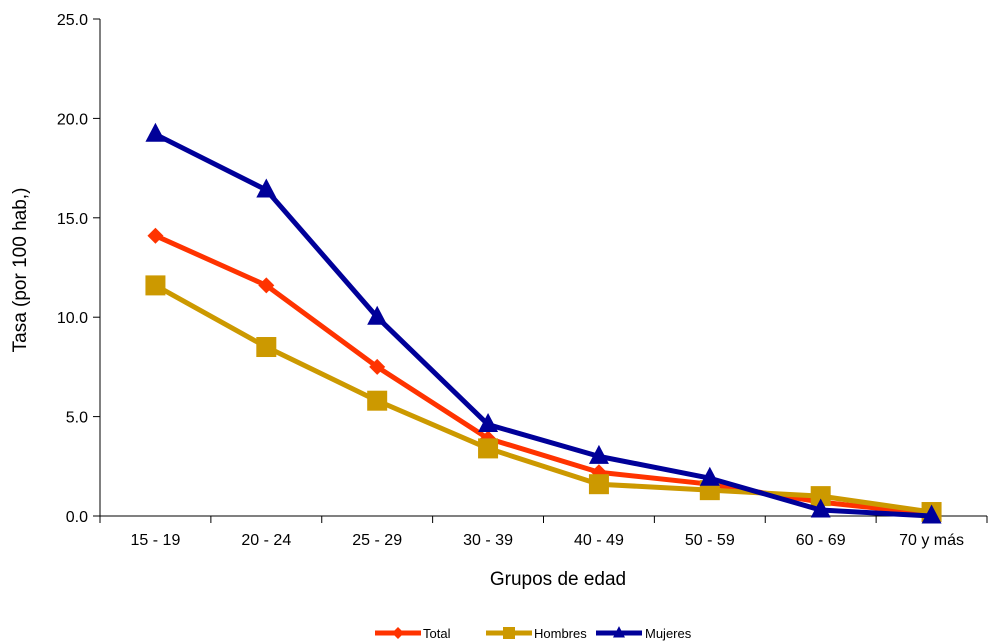 The width and height of the screenshot is (1008, 643). I want to click on x-tick-label: 20 - 24, so click(266, 540).